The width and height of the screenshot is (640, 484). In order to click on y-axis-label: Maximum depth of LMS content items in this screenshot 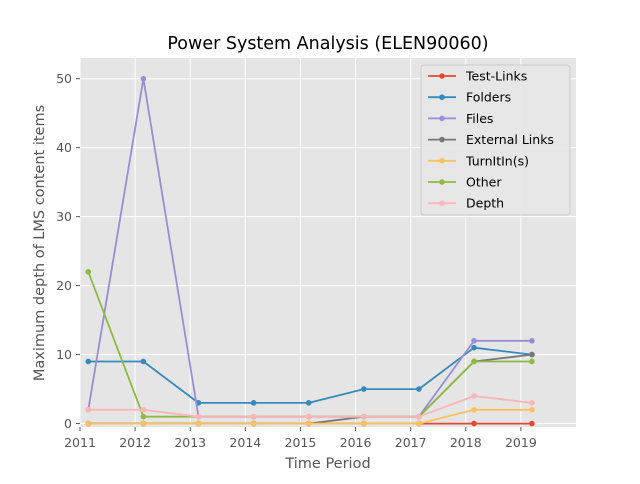, I will do `click(40, 243)`.